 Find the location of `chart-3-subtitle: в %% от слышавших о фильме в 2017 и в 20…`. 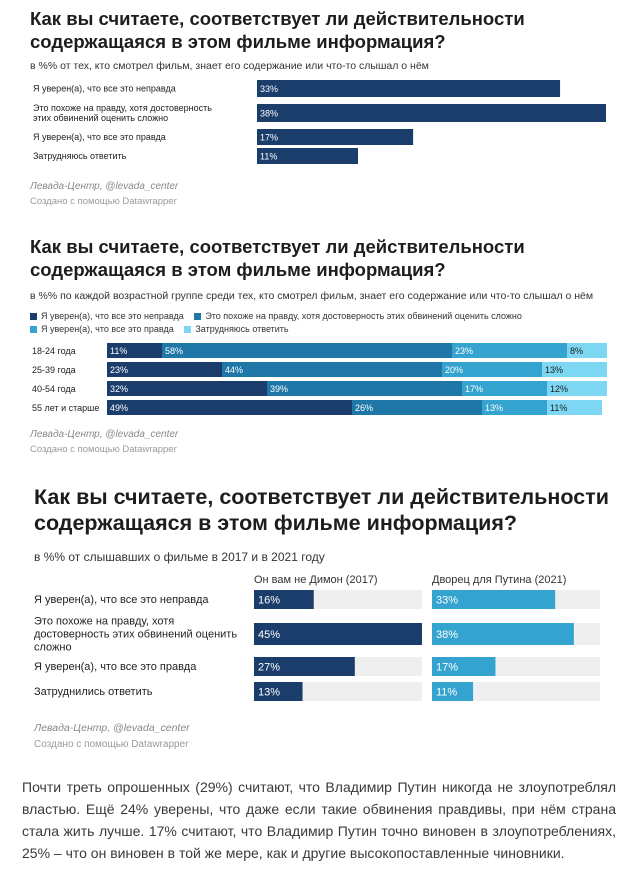

chart-3-subtitle: в %% от слышавших о фильме в 2017 и в 20… is located at coordinates (179, 557).